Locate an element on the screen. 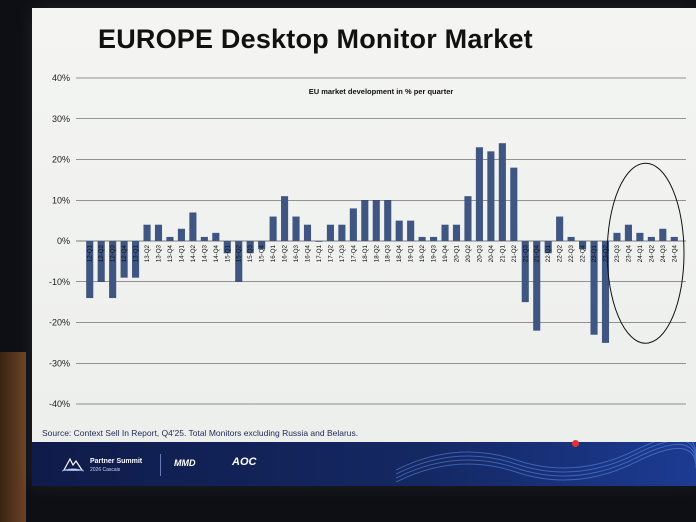 This screenshot has height=522, width=696. bar-15-Q1 is located at coordinates (227, 247).